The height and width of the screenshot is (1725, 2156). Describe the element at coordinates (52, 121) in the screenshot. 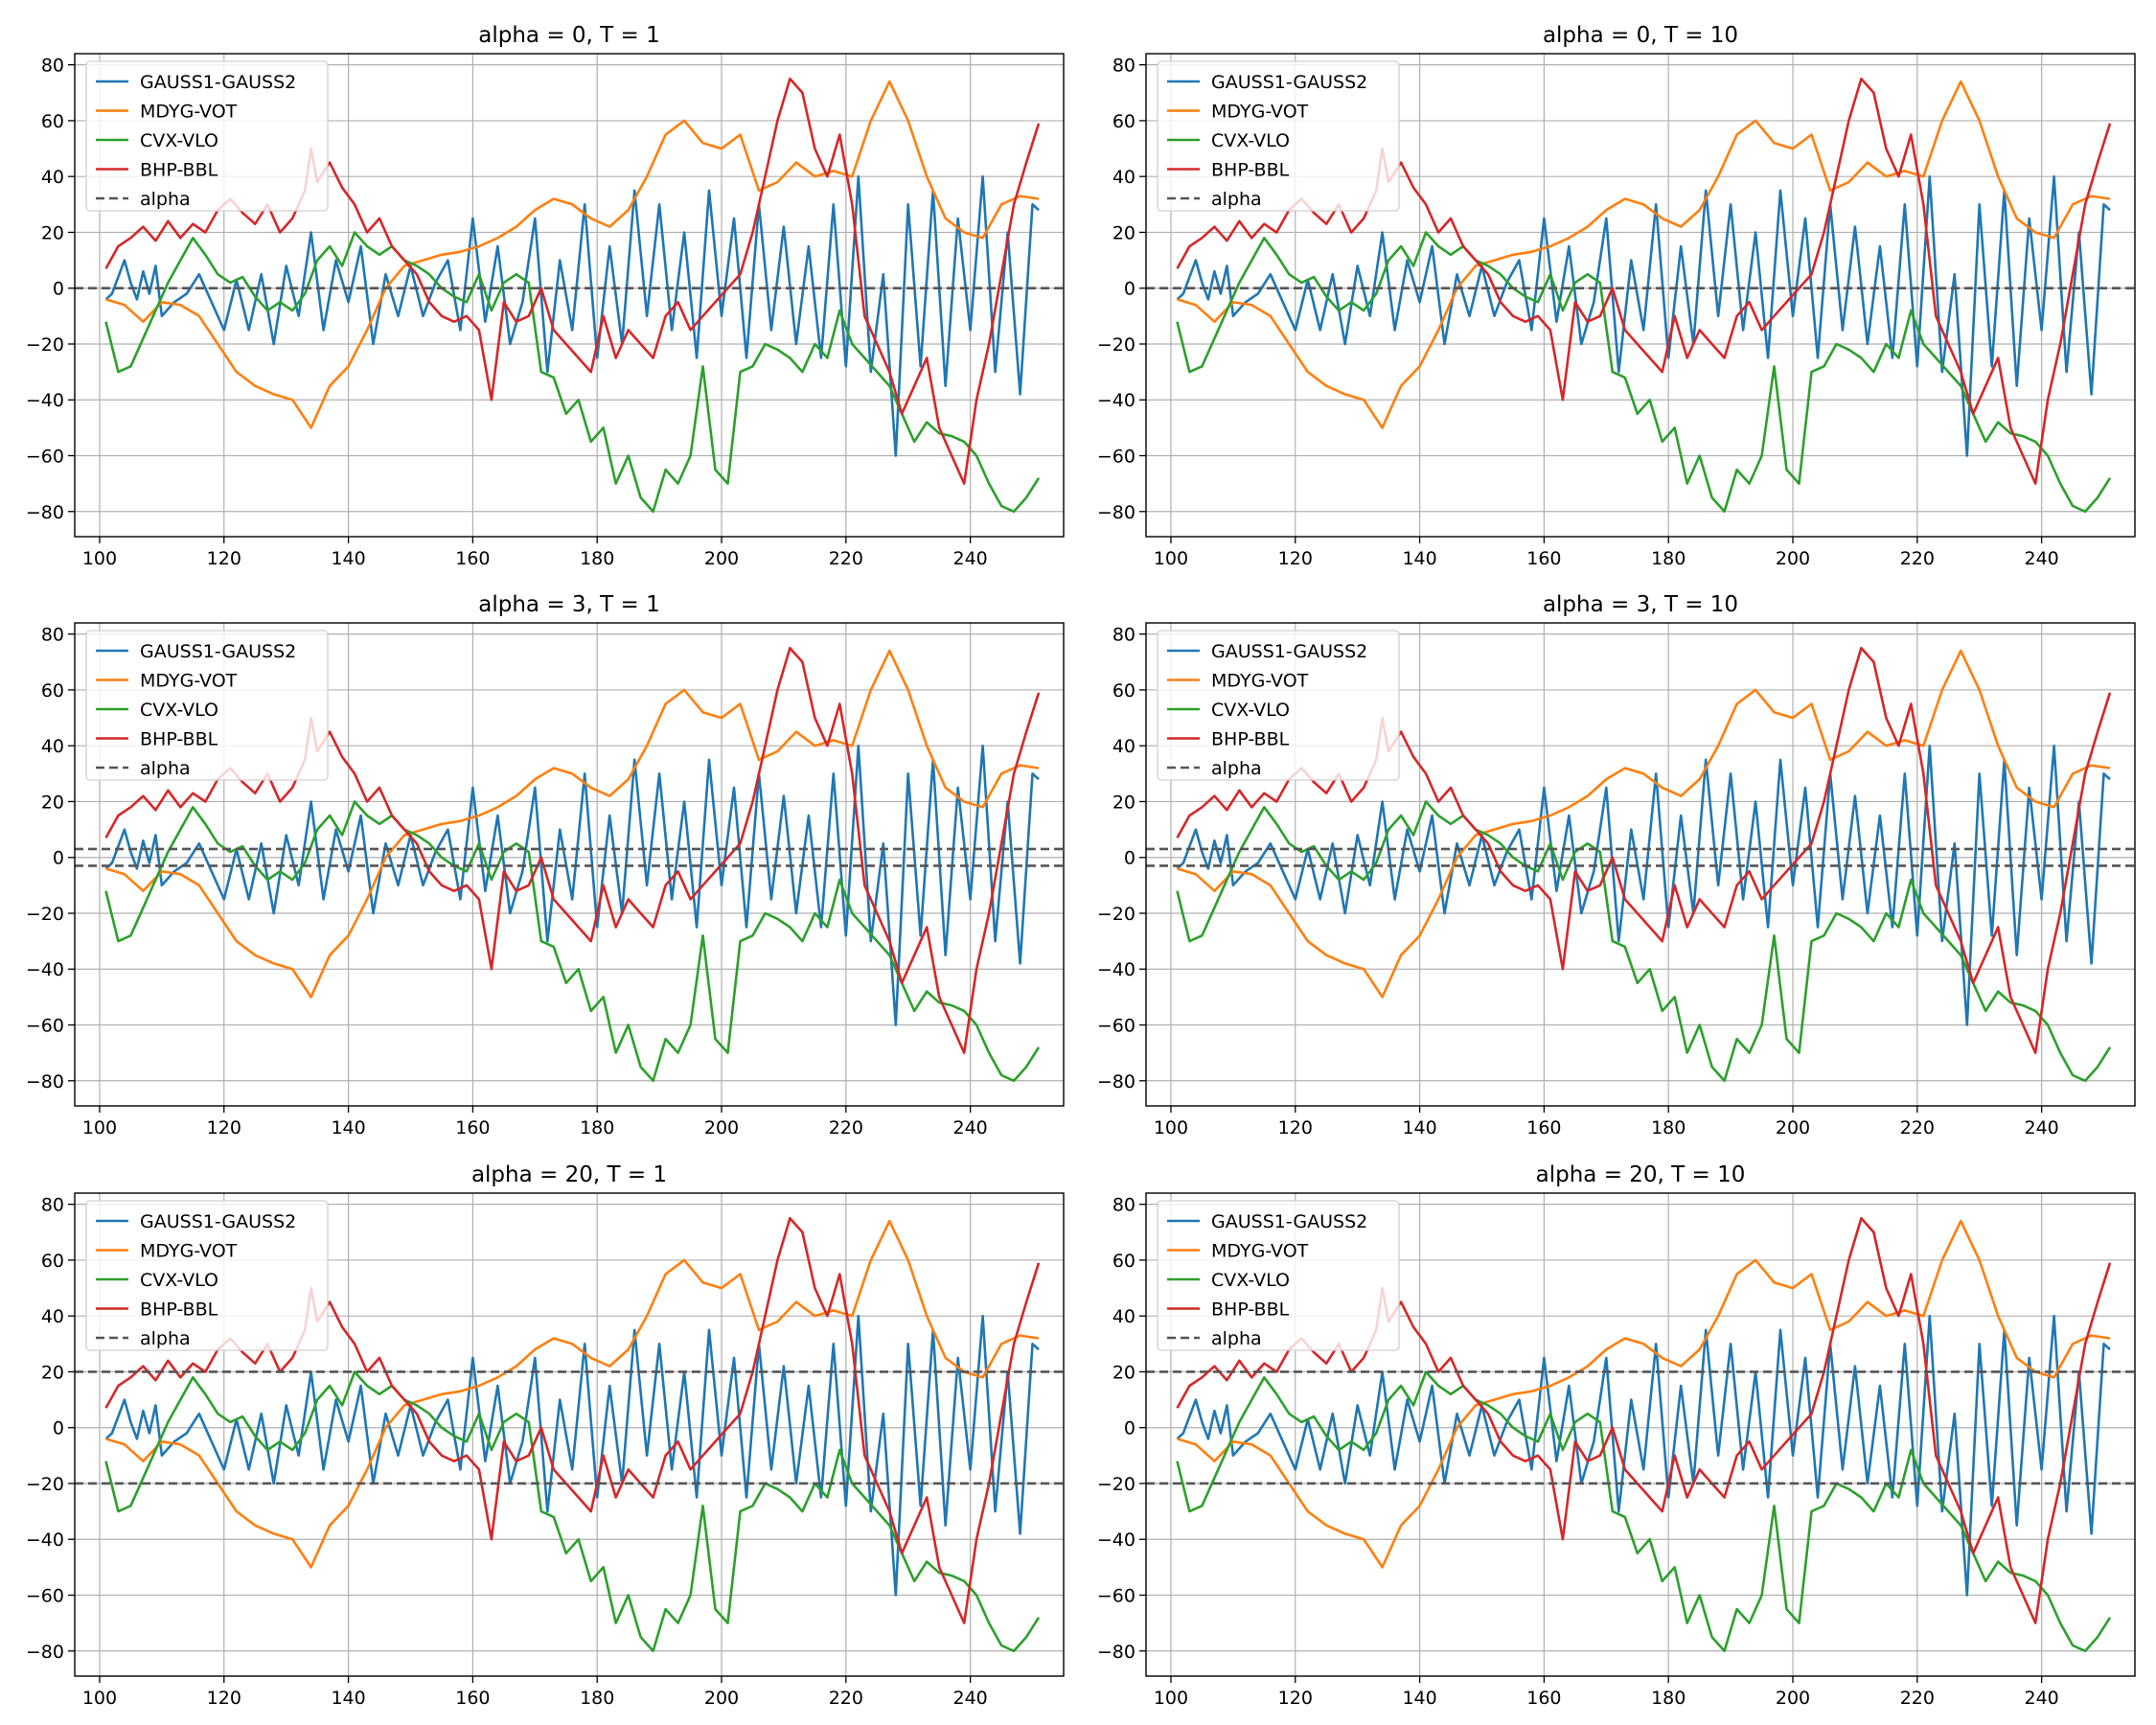

I see `y-tick-label: 60` at that location.